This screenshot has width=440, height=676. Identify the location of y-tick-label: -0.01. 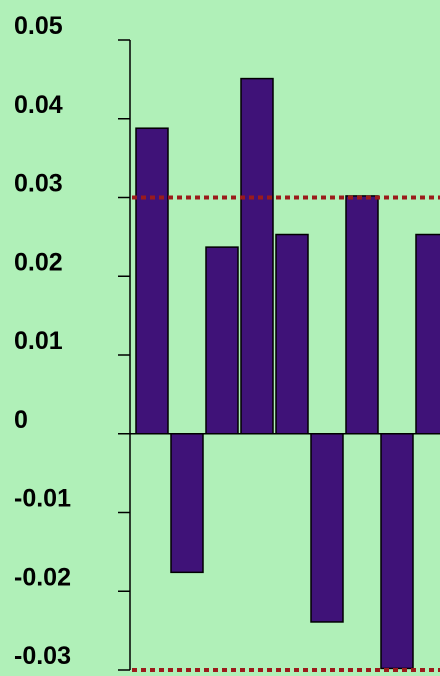
(42, 499).